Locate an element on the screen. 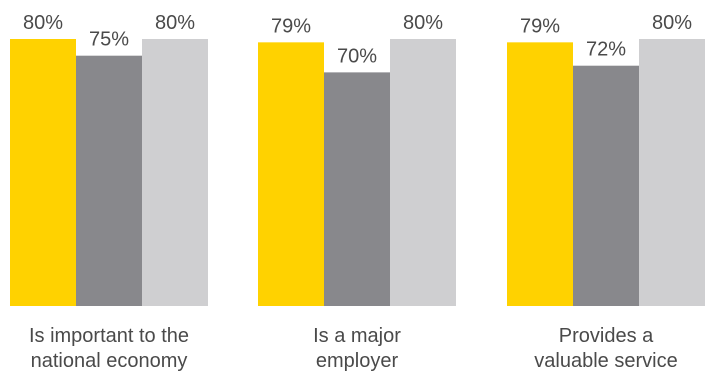 The height and width of the screenshot is (380, 712). value-label-2-2: 70% is located at coordinates (357, 56).